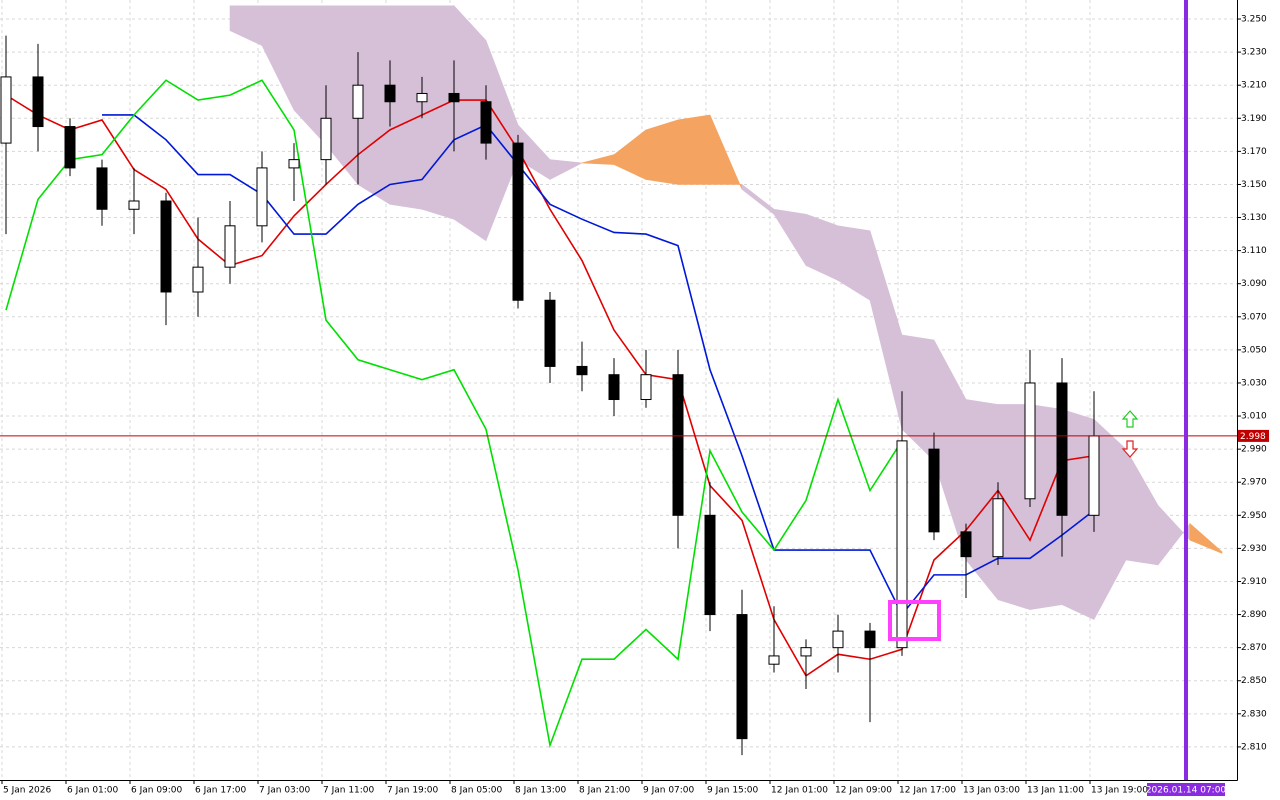 The image size is (1280, 800). I want to click on y-tick-label: 3.090, so click(1254, 284).